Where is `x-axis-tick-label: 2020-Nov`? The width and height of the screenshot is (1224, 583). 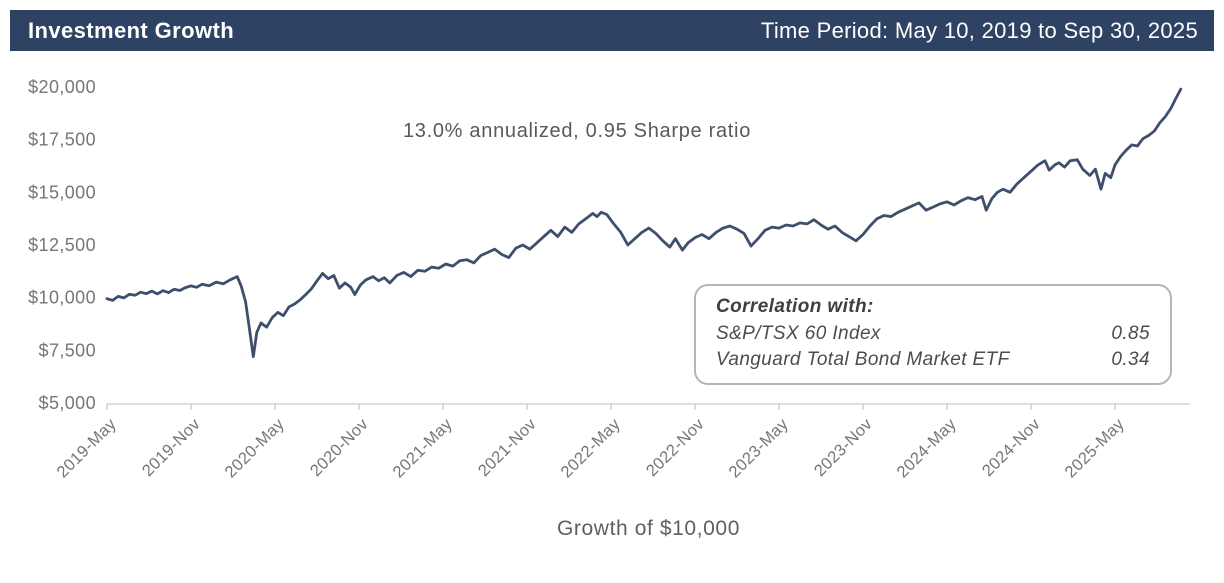
x-axis-tick-label: 2020-Nov is located at coordinates (339, 447).